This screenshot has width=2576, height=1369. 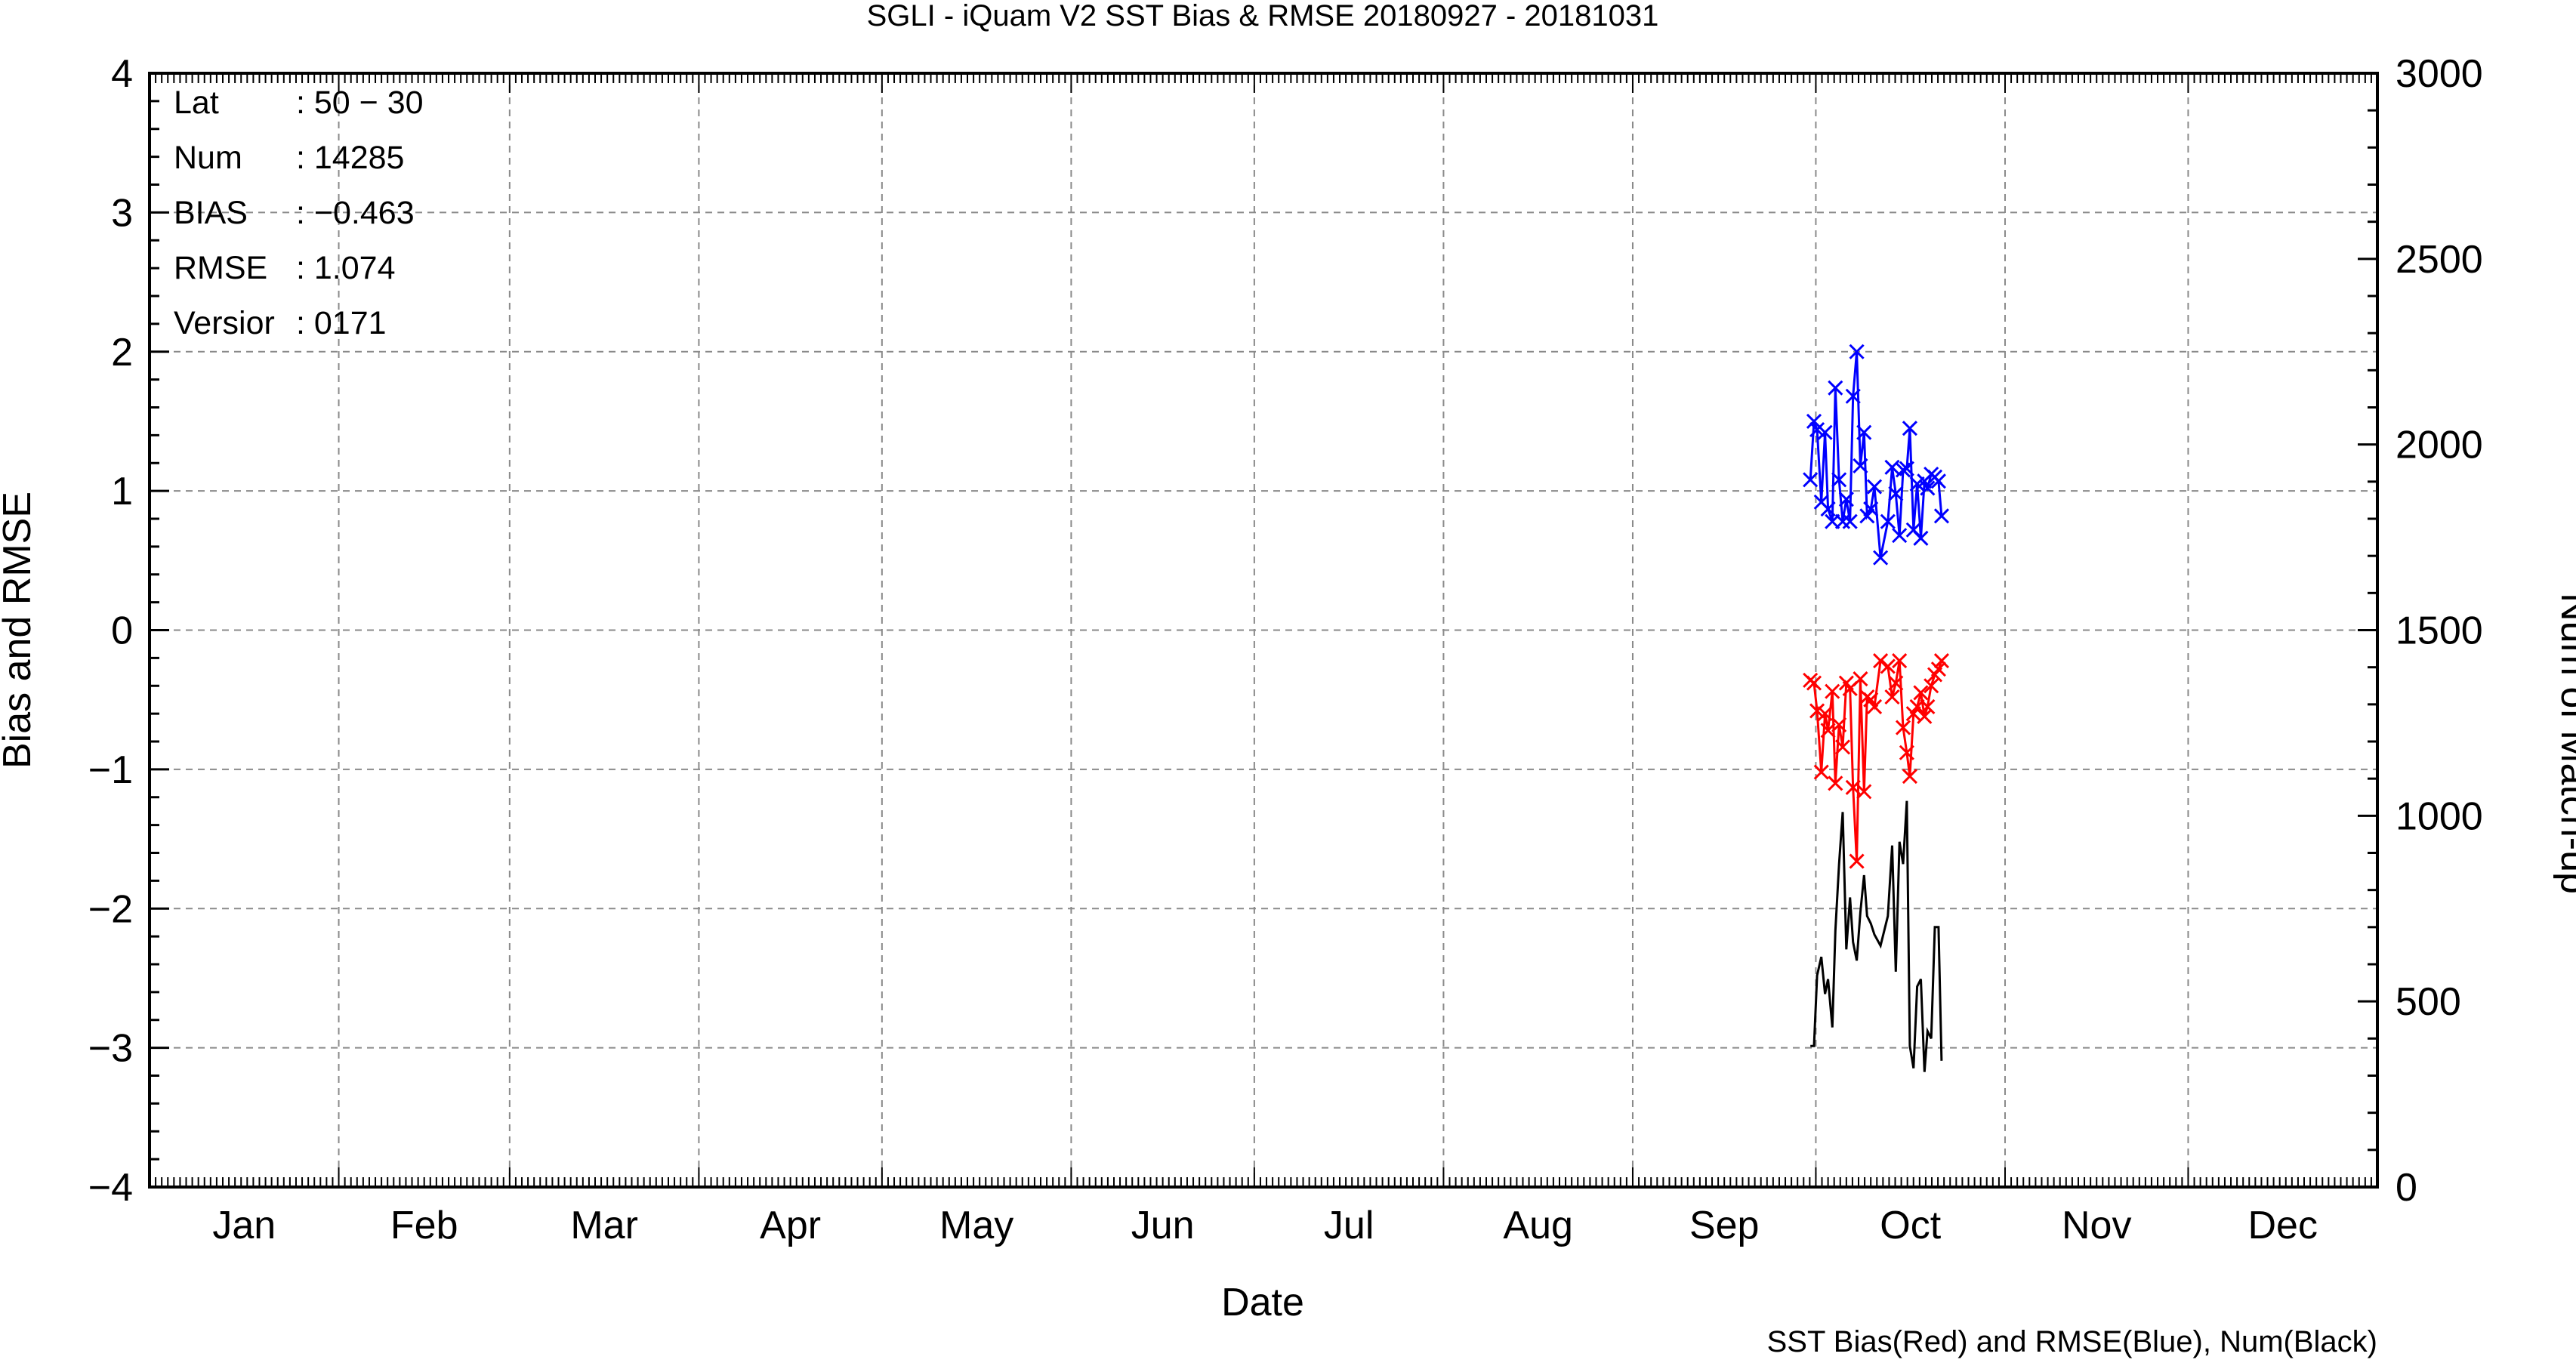 What do you see at coordinates (604, 1225) in the screenshot?
I see `month-label: Mar` at bounding box center [604, 1225].